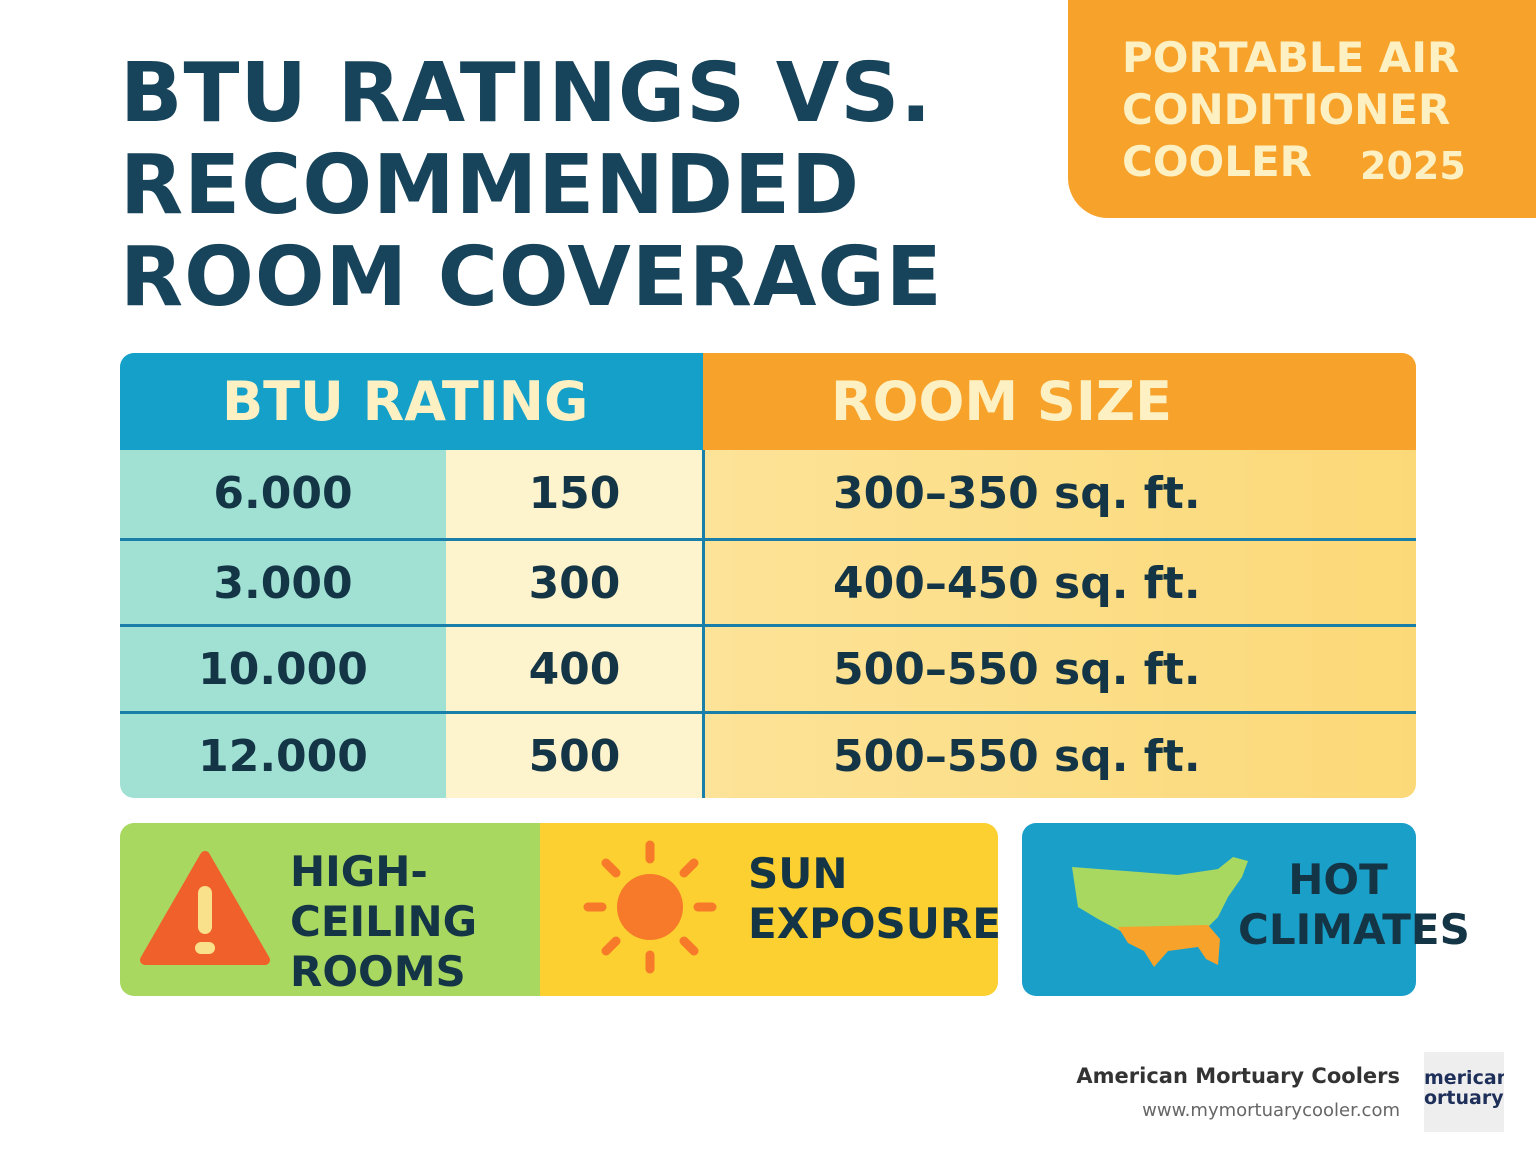 The width and height of the screenshot is (1536, 1154). What do you see at coordinates (1217, 161) in the screenshot?
I see `badge-line: COOLER` at bounding box center [1217, 161].